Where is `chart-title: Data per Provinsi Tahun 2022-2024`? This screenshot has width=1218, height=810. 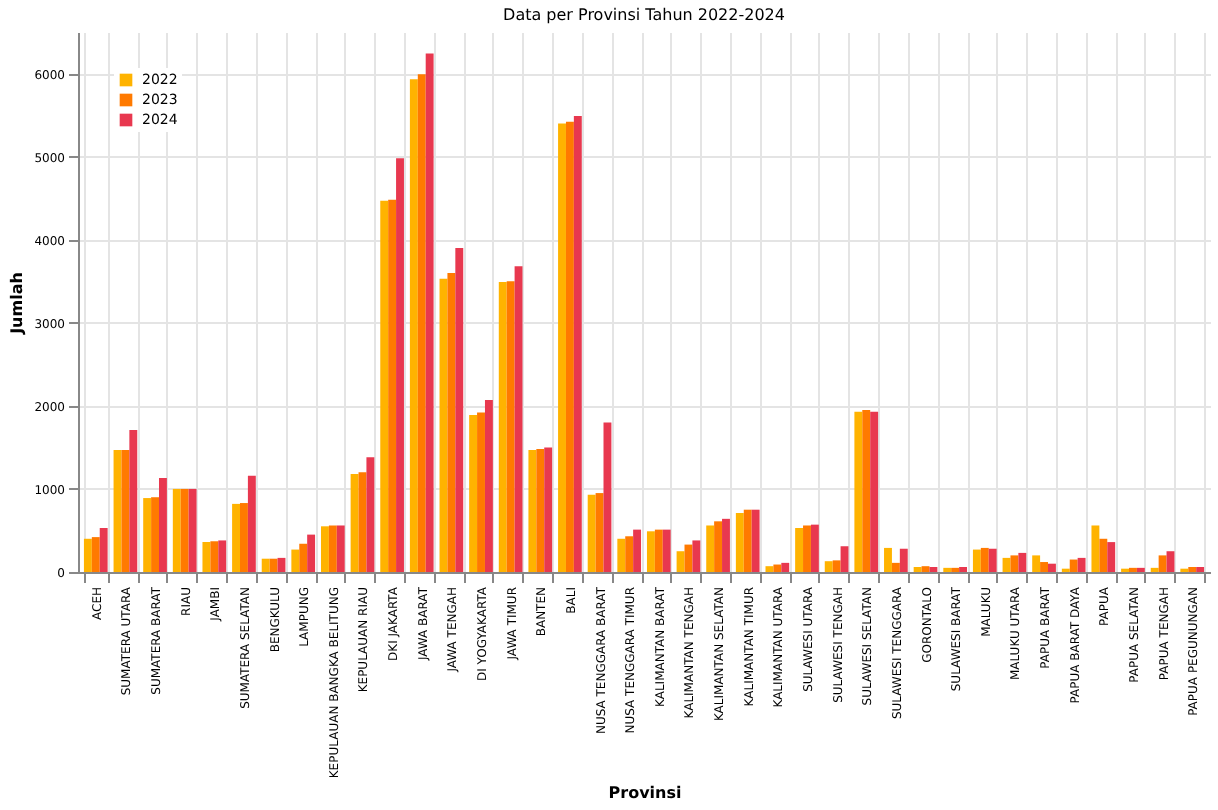 chart-title: Data per Provinsi Tahun 2022-2024 is located at coordinates (644, 15).